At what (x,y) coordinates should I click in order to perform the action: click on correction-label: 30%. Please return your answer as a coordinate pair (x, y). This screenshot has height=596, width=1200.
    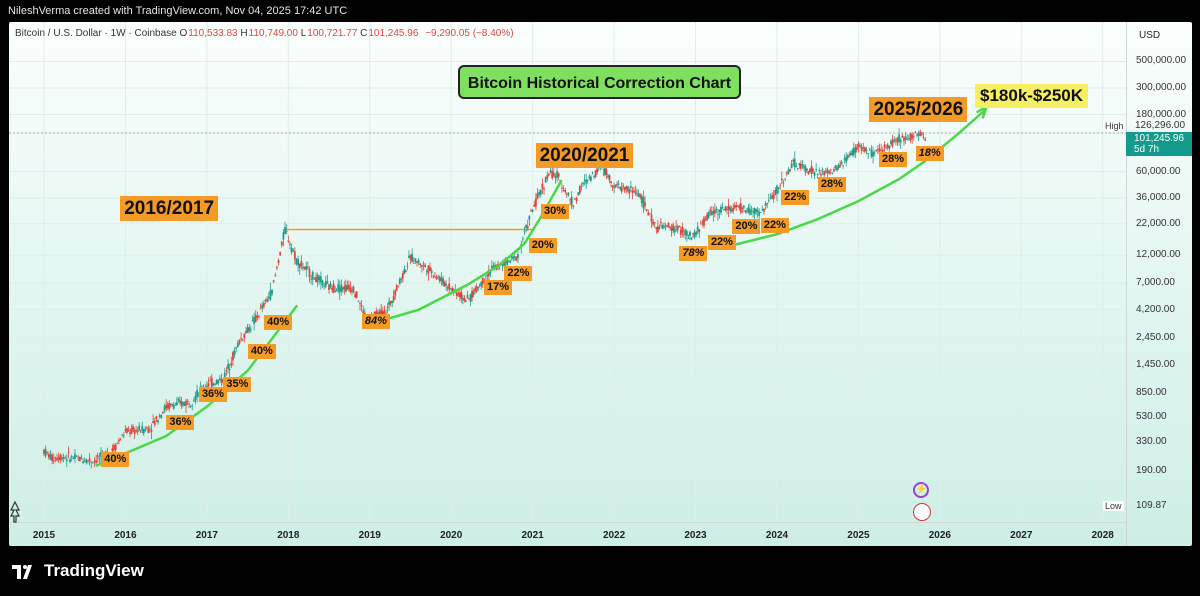
    Looking at the image, I should click on (555, 212).